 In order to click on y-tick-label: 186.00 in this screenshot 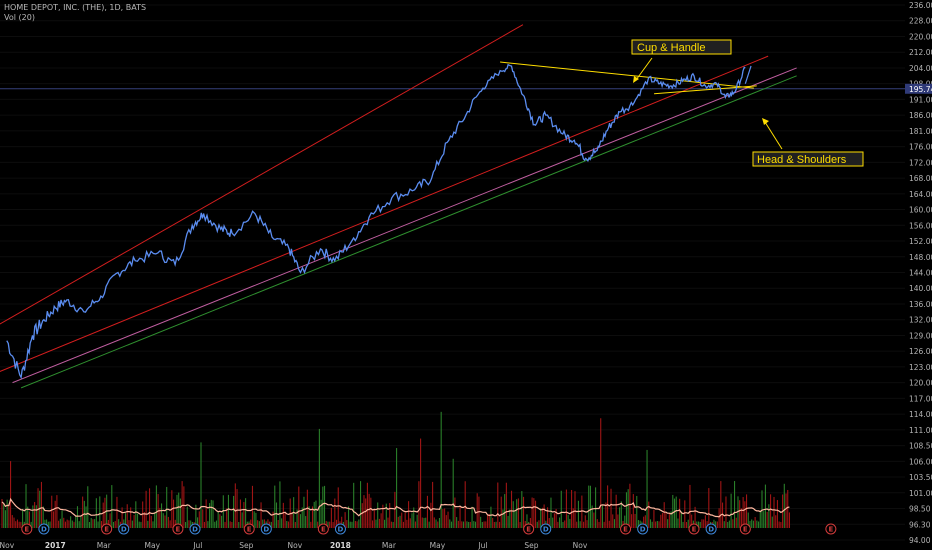, I will do `click(920, 115)`.